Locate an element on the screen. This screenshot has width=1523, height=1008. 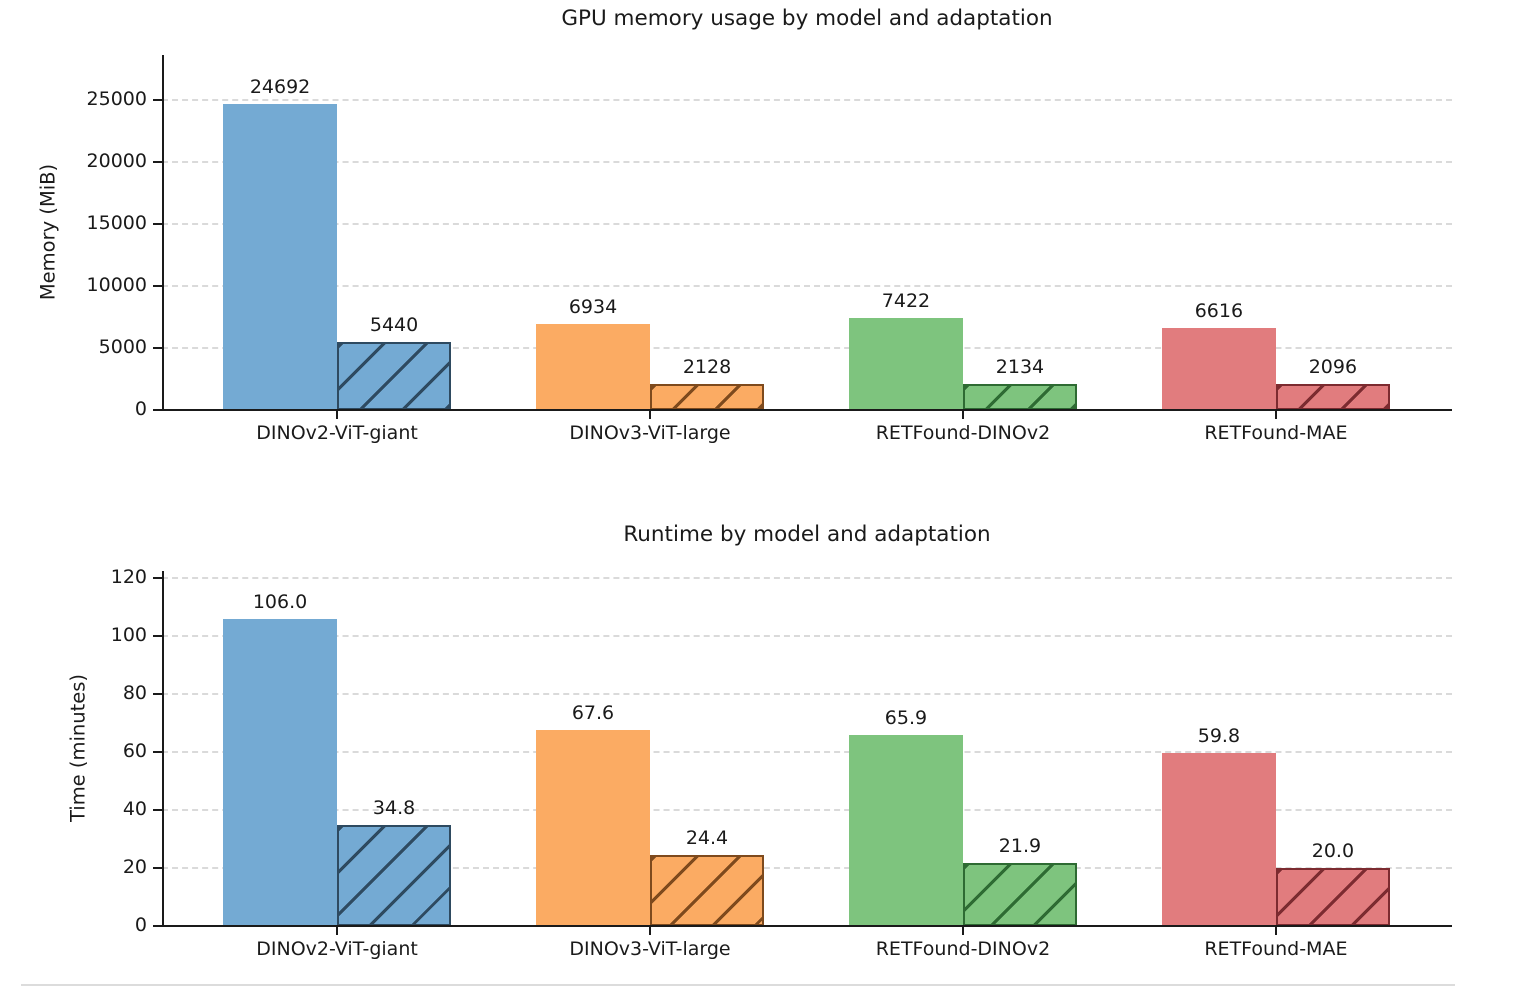
y-tick-label: 15000 is located at coordinates (116, 222).